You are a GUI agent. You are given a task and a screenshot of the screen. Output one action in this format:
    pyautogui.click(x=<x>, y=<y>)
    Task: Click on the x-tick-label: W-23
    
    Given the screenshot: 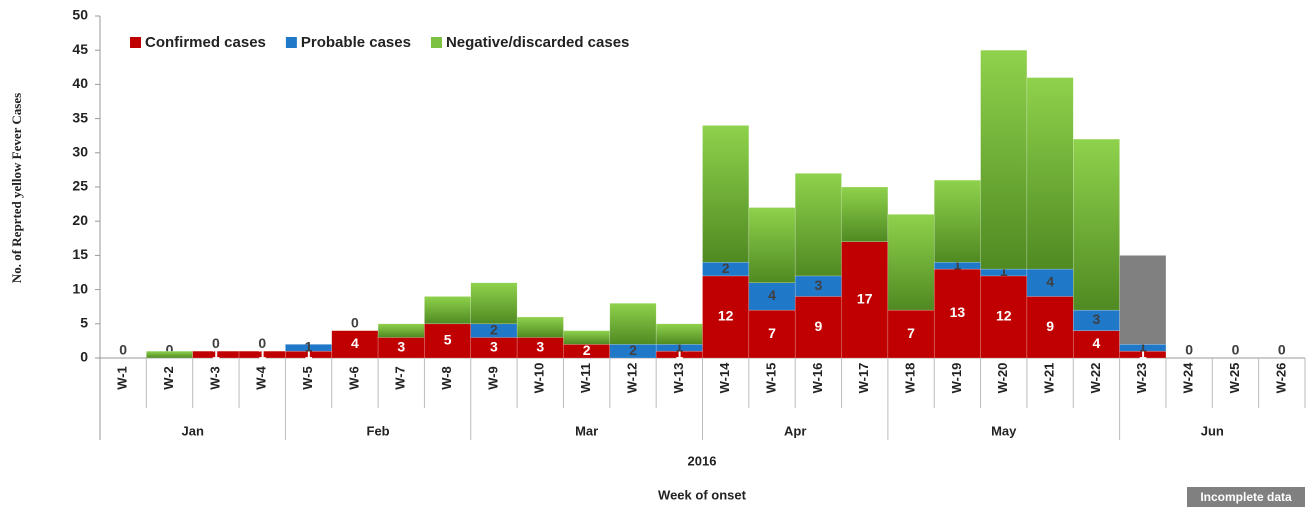 What is the action you would take?
    pyautogui.click(x=1141, y=378)
    